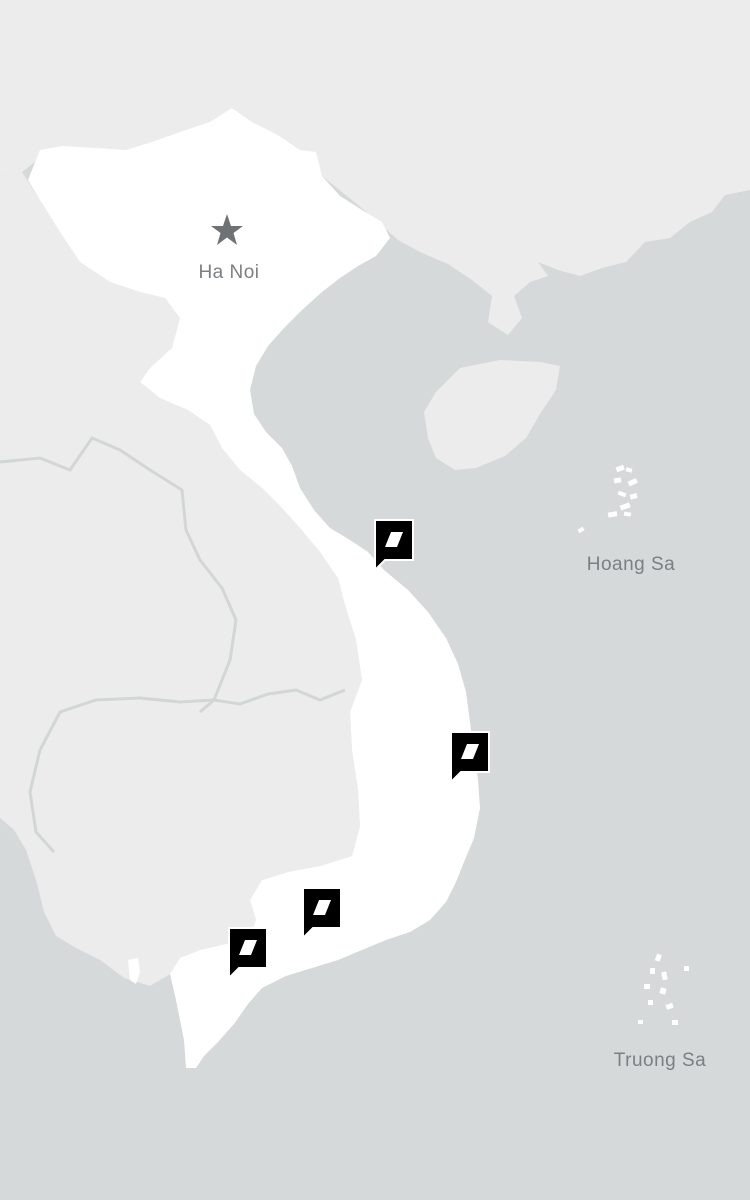  What do you see at coordinates (607, 499) in the screenshot?
I see `hoang-sa-islands` at bounding box center [607, 499].